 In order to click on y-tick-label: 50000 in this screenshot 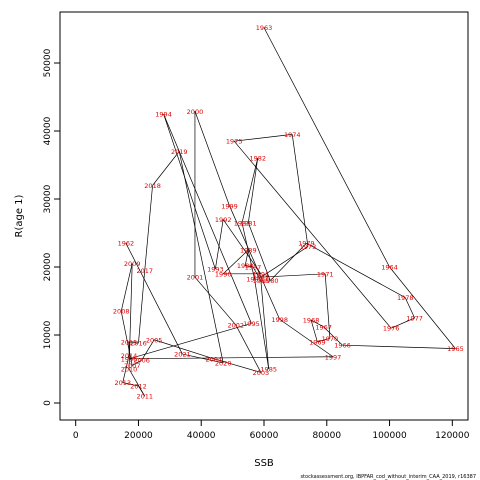, I will do `click(48, 62)`.